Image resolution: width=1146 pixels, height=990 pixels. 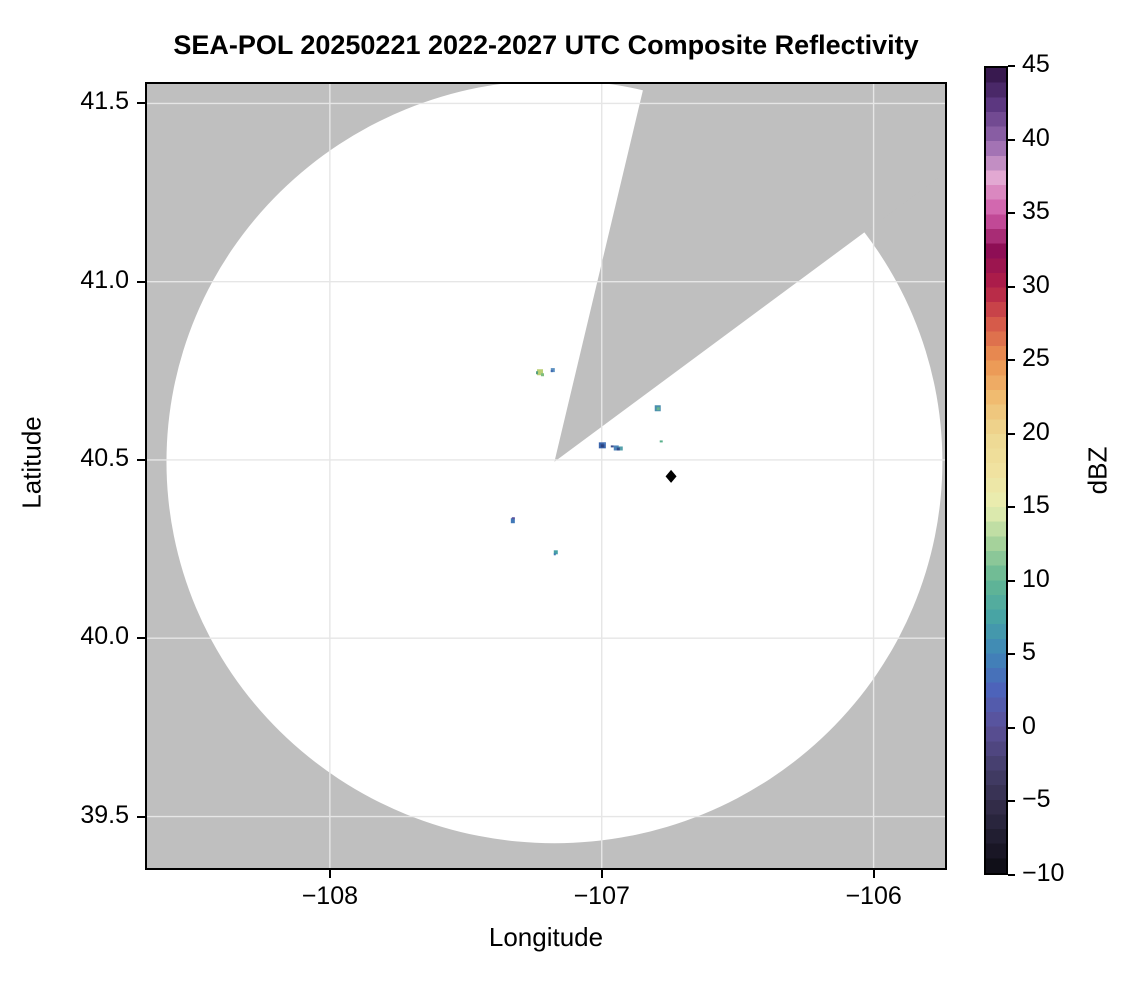 What do you see at coordinates (1036, 358) in the screenshot?
I see `colorbar-tick-label: 25` at bounding box center [1036, 358].